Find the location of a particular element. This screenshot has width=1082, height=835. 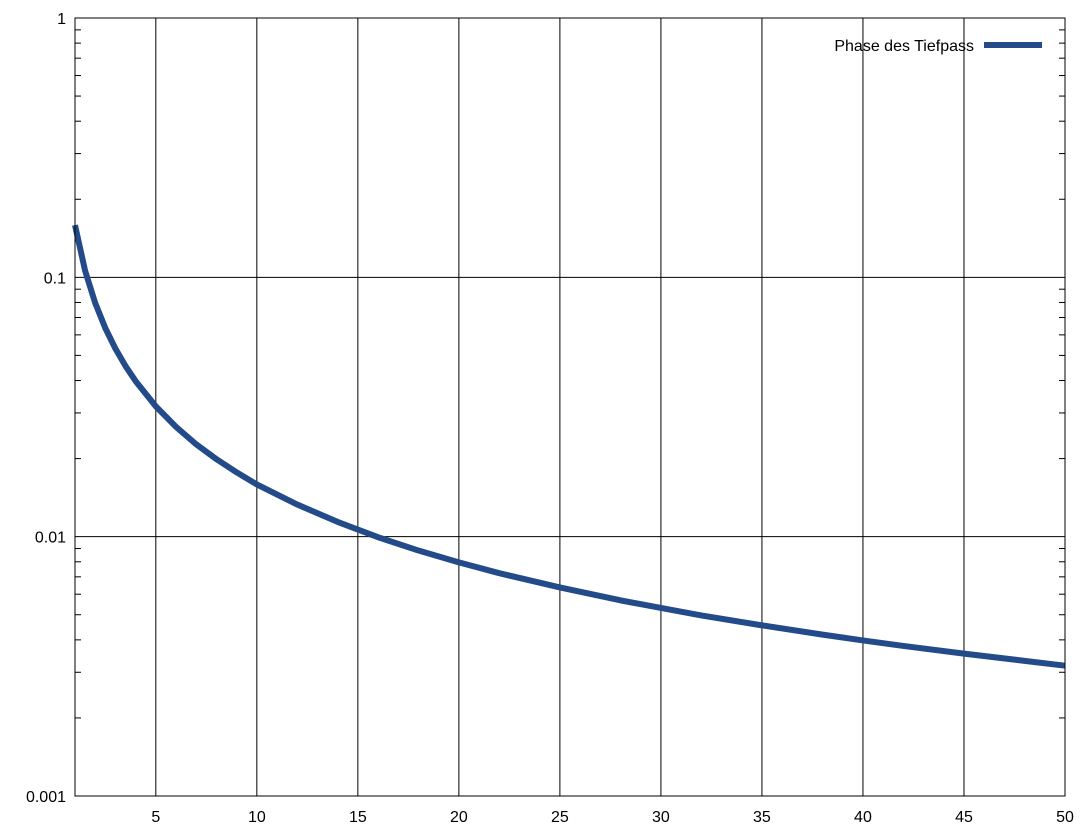

y-tick-label: 0.1 is located at coordinates (55, 278).